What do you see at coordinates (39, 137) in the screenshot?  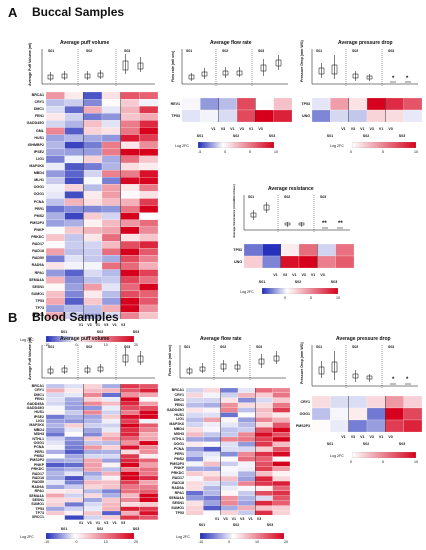 I see `gene-label: HUS1` at bounding box center [39, 137].